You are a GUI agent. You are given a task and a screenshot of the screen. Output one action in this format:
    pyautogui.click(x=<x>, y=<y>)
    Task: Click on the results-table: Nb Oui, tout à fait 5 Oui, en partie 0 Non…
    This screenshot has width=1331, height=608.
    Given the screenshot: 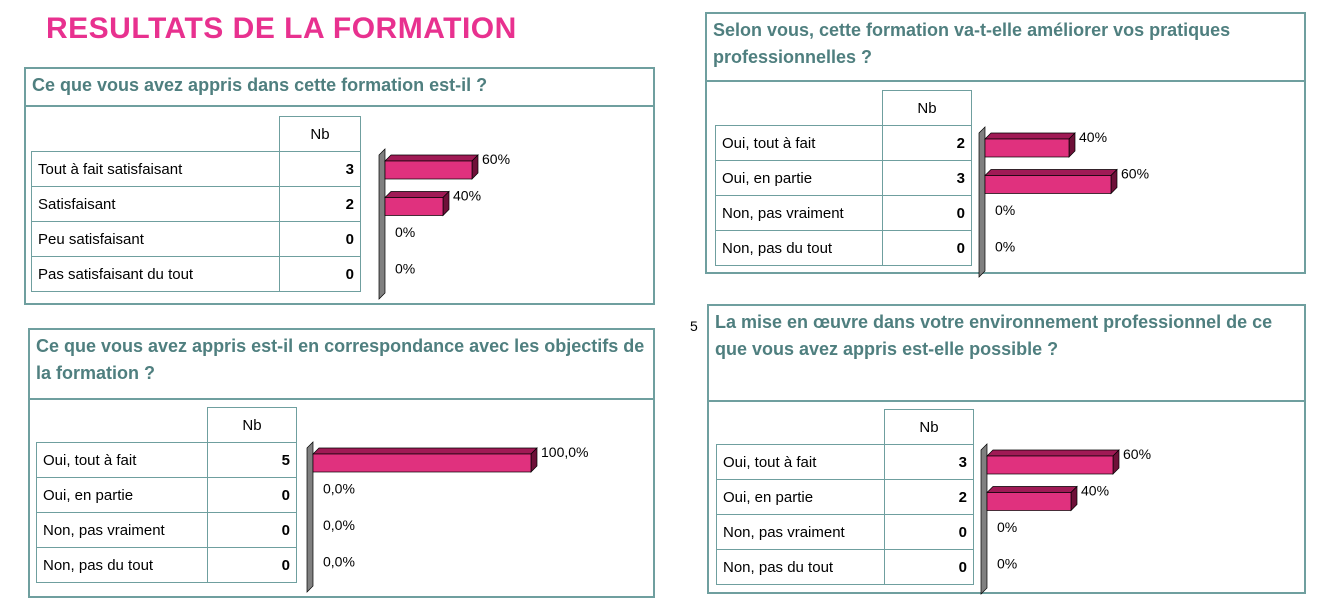 What is the action you would take?
    pyautogui.click(x=166, y=495)
    